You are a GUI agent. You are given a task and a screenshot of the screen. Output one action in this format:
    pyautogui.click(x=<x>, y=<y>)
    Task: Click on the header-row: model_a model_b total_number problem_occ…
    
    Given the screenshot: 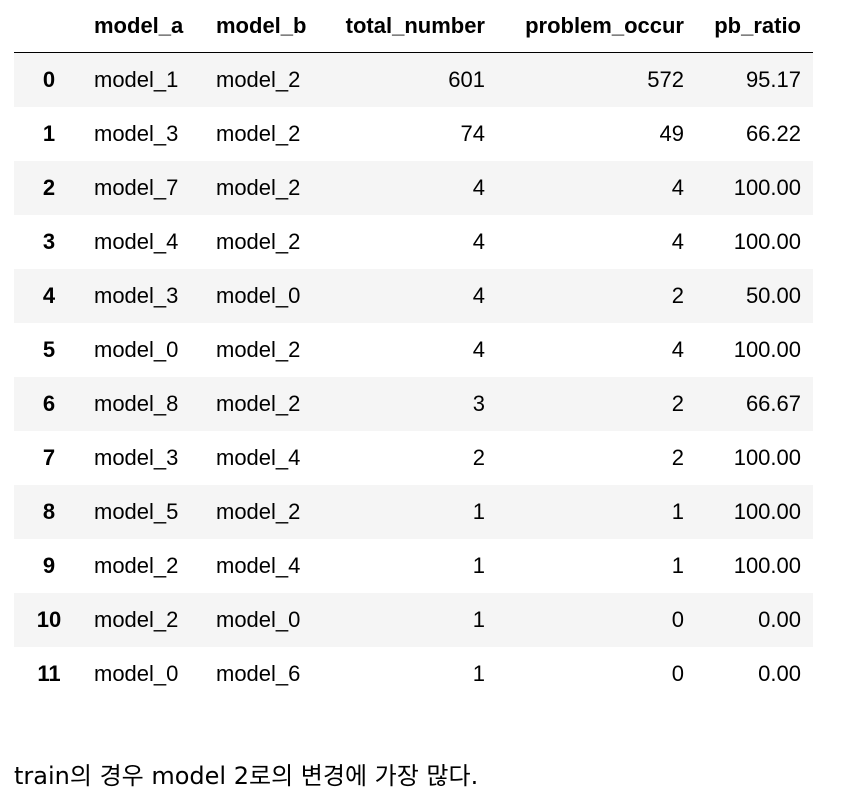 What is the action you would take?
    pyautogui.click(x=413, y=26)
    